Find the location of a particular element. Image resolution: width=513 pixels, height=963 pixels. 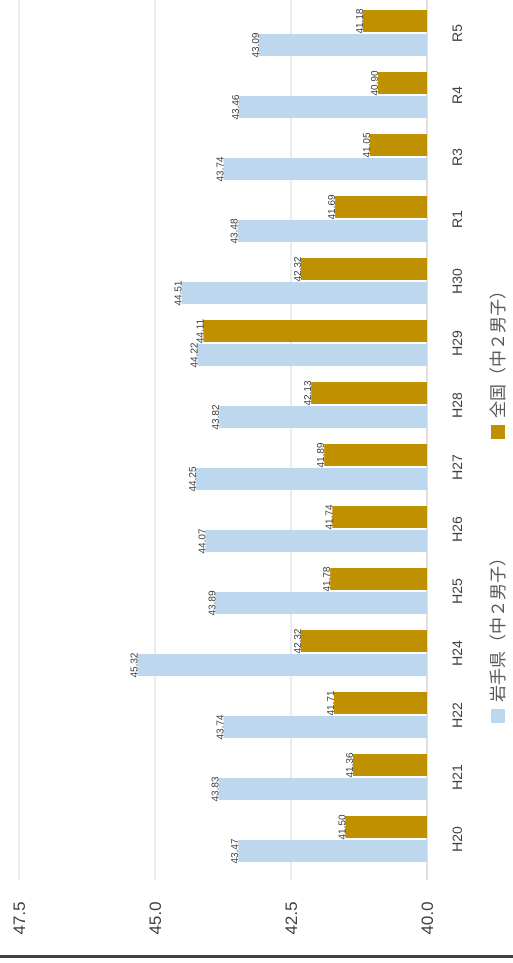

value-tick-label: 42.5 is located at coordinates (291, 917).